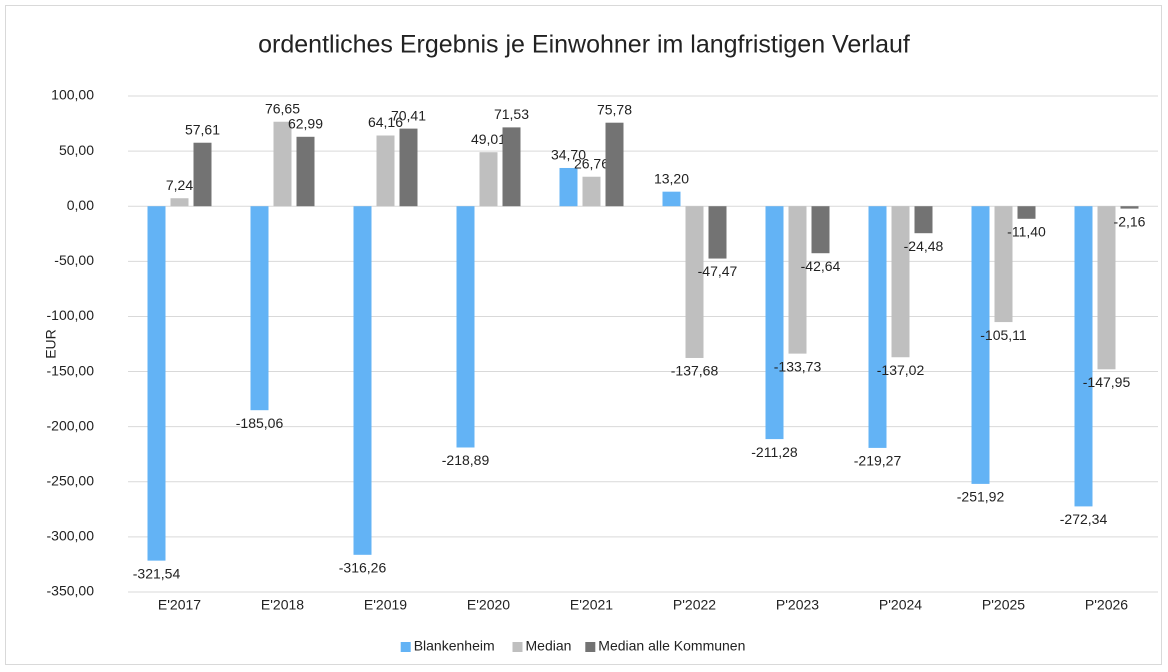 The image size is (1168, 672). Describe the element at coordinates (466, 460) in the screenshot. I see `data-label: -218,89` at that location.